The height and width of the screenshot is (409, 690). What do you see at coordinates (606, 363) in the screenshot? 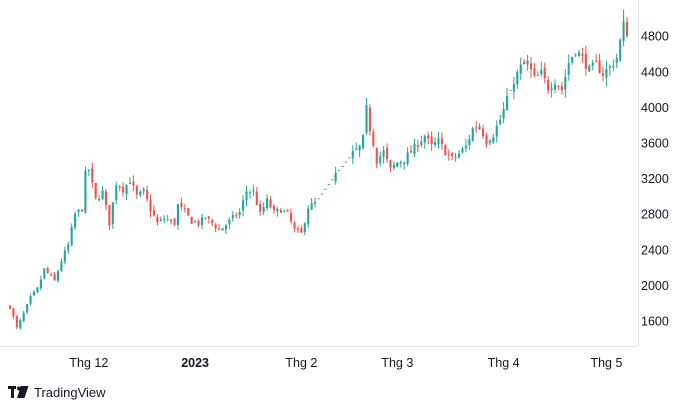
I see `x-tick-label: Thg 5` at bounding box center [606, 363].